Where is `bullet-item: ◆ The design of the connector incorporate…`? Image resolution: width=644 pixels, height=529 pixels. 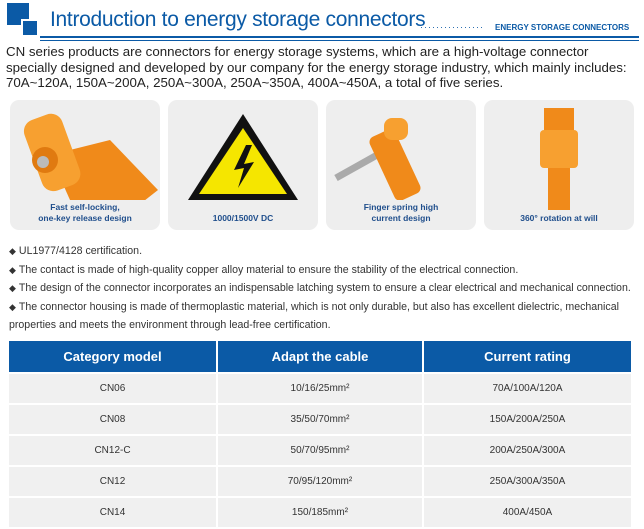
bullet-item: ◆ The design of the connector incorporate… is located at coordinates (324, 288).